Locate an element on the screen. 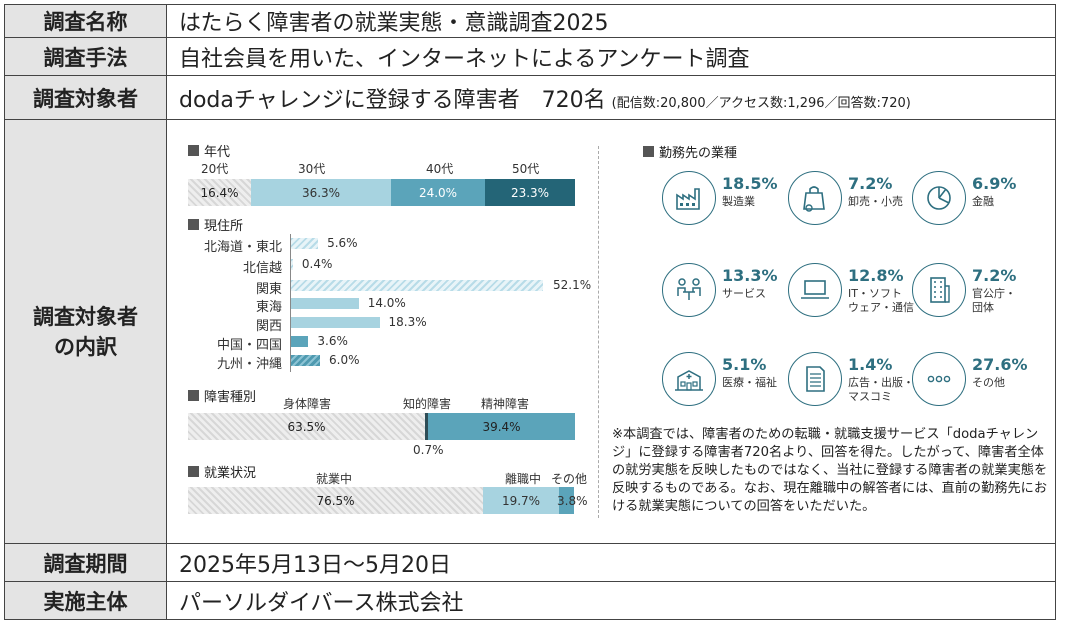 The image size is (1075, 632). disability-label-physical: 身体障害 is located at coordinates (307, 404).